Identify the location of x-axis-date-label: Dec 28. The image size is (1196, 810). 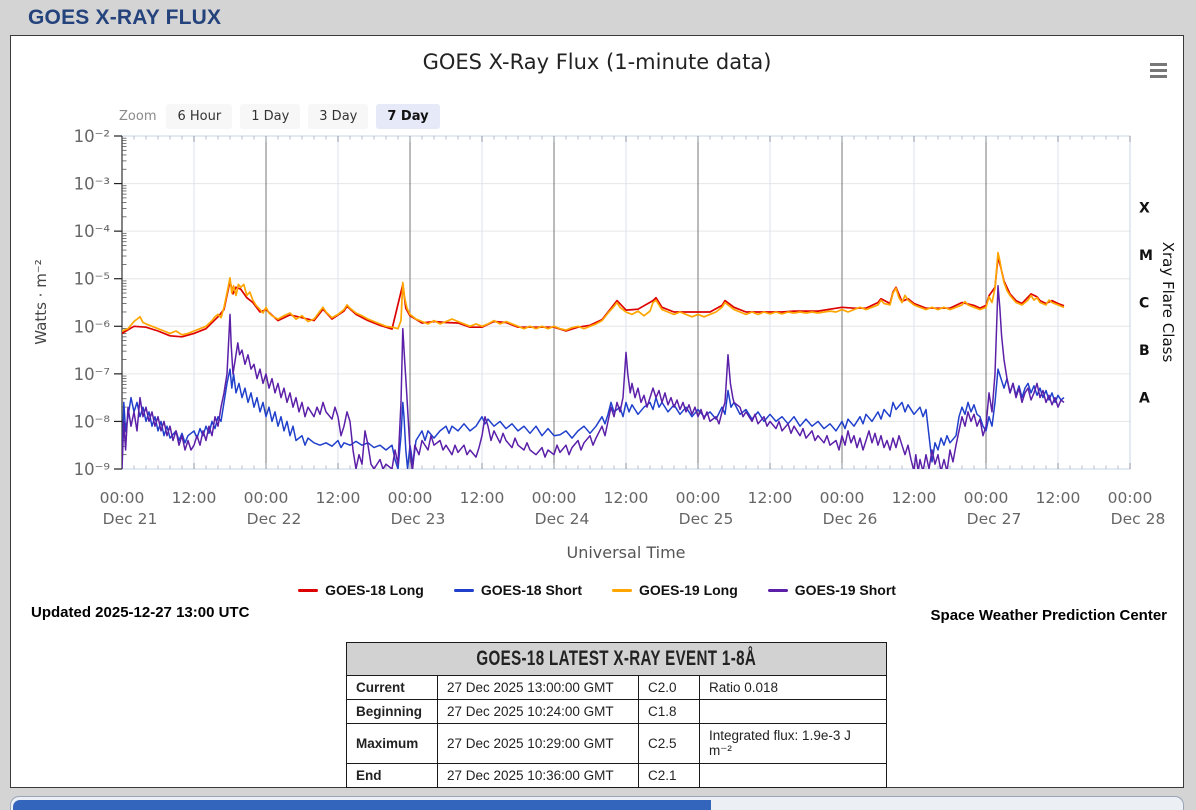
(1138, 519).